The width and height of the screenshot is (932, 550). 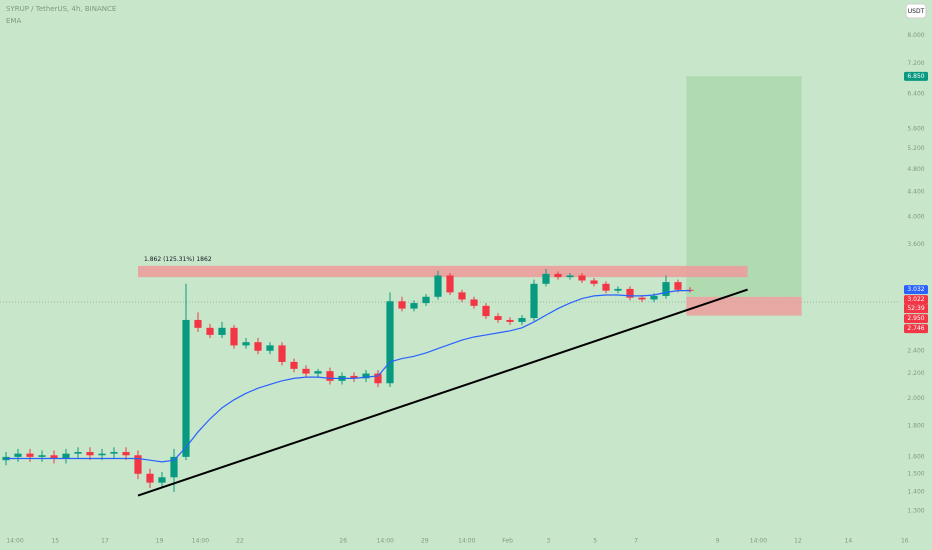 What do you see at coordinates (343, 541) in the screenshot?
I see `x-tick-label: 26` at bounding box center [343, 541].